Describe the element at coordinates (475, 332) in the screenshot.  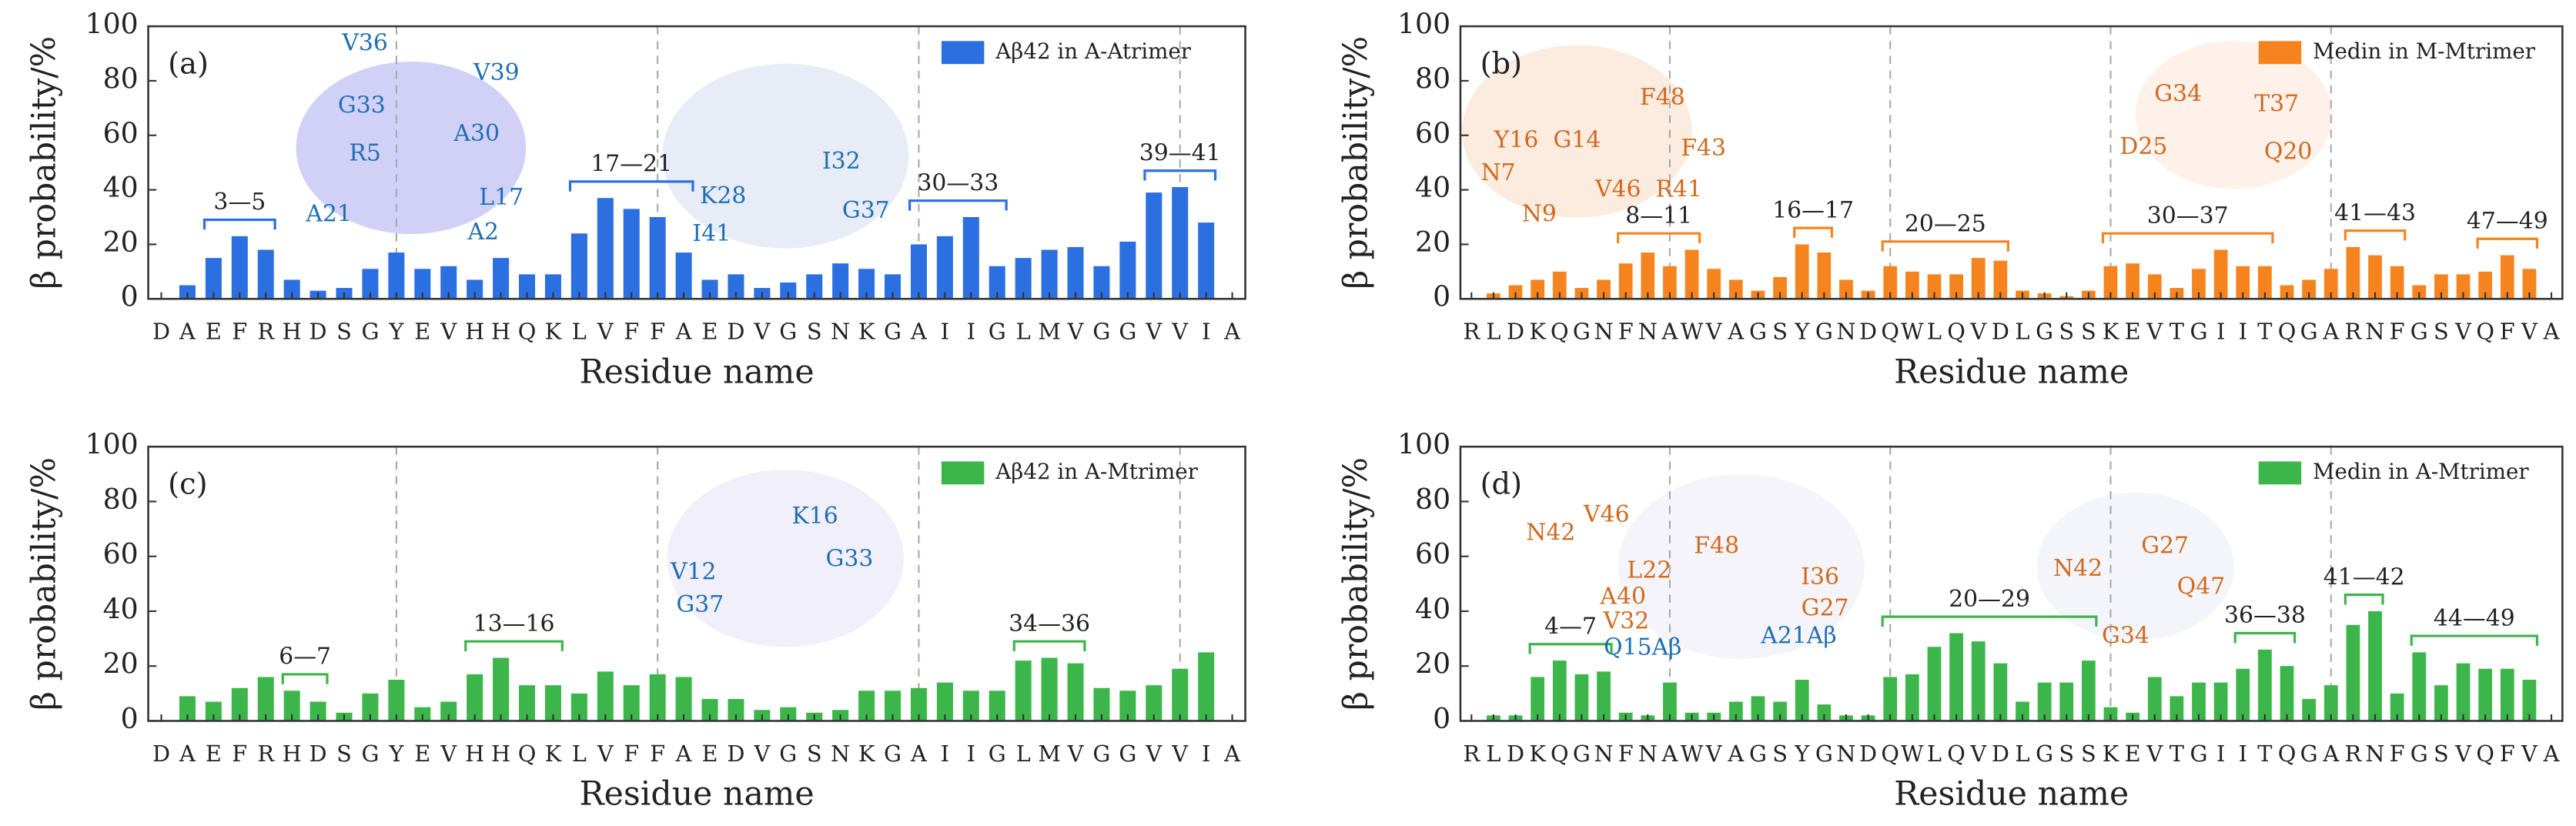
I see `x-tick-label: H` at that location.